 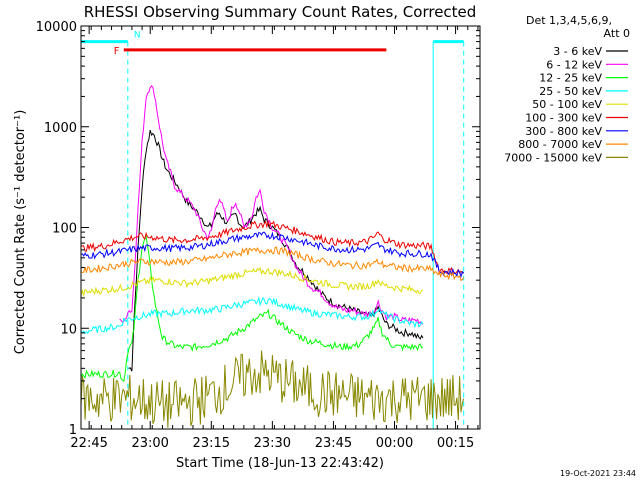 I want to click on legend-label: 100 - 300 keV, so click(x=563, y=118).